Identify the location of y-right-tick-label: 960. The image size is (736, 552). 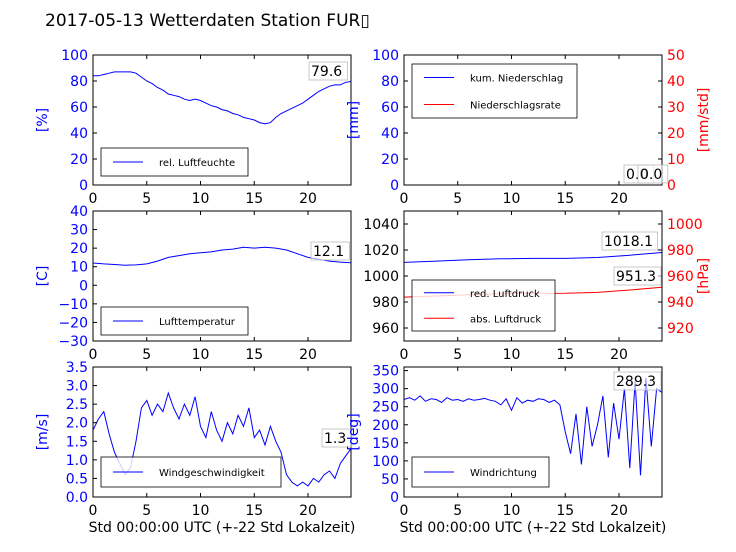
(680, 277).